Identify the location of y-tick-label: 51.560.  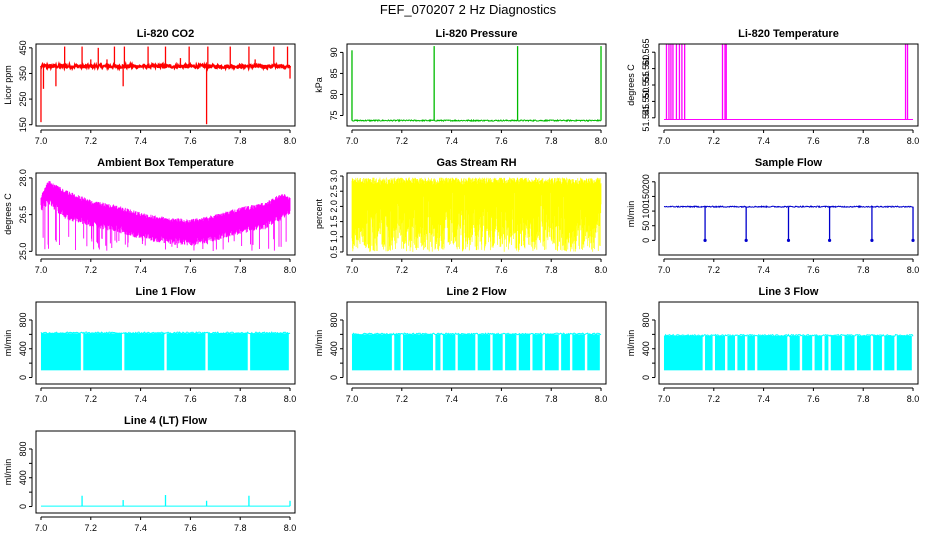
(646, 69).